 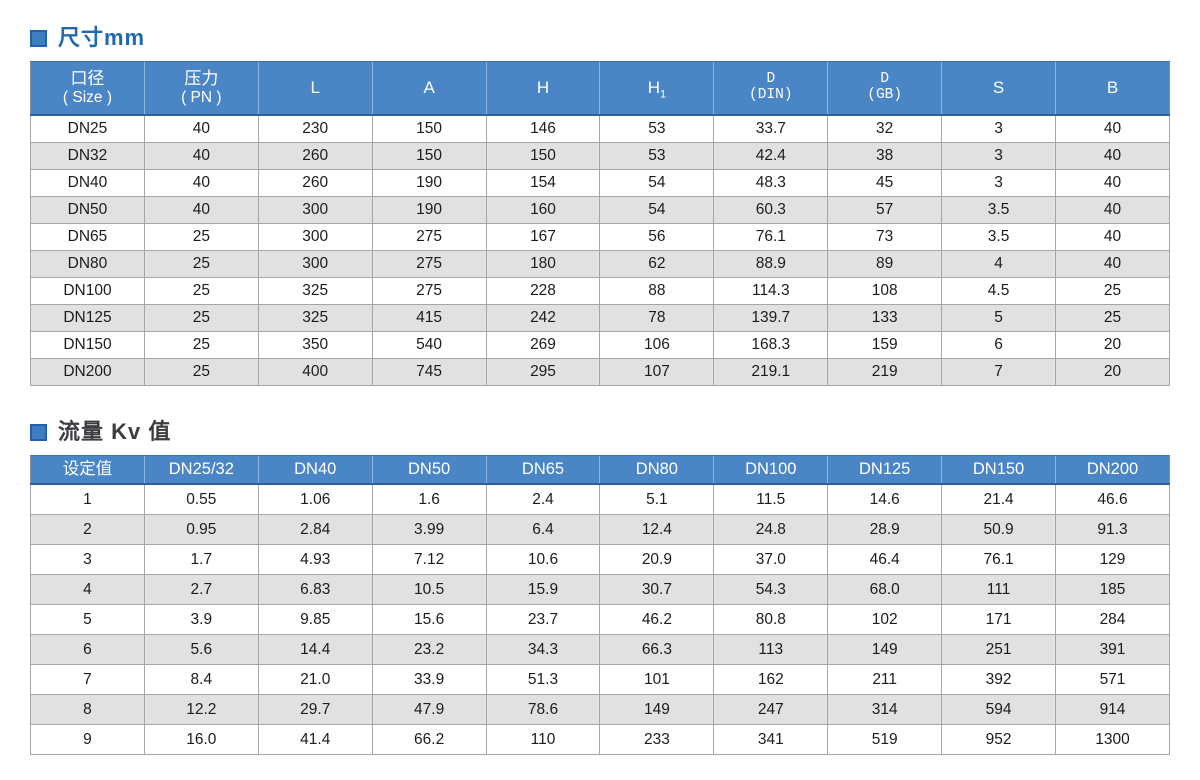 I want to click on table-cell: 20, so click(x=1112, y=345).